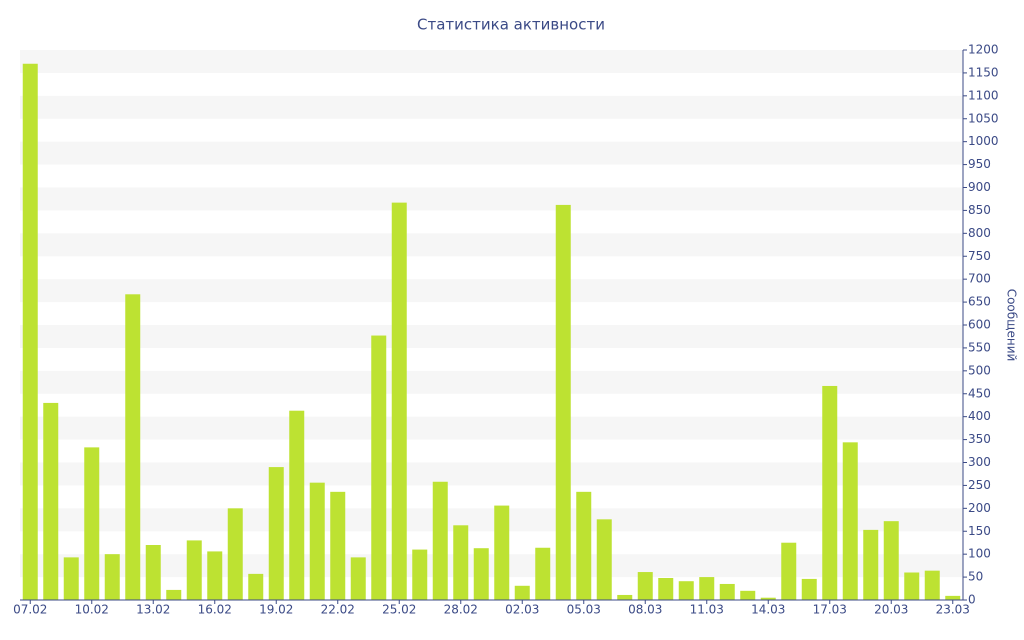  Describe the element at coordinates (92, 610) in the screenshot. I see `x-tick-label: 10.02` at that location.